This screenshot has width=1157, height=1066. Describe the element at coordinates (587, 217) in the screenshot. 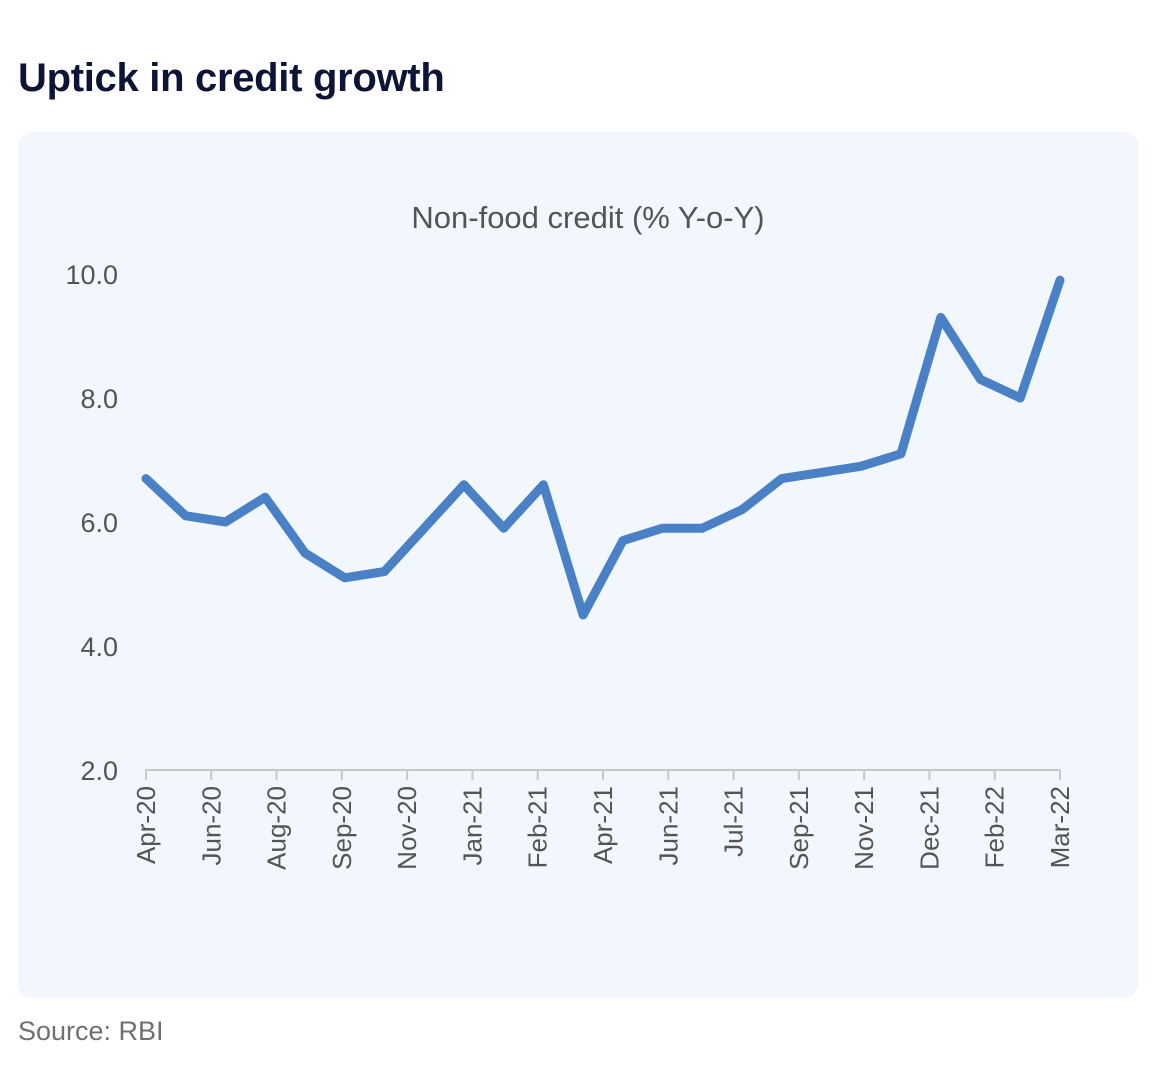

I see `chart-title: Non-food credit (% Y-o-Y)` at that location.